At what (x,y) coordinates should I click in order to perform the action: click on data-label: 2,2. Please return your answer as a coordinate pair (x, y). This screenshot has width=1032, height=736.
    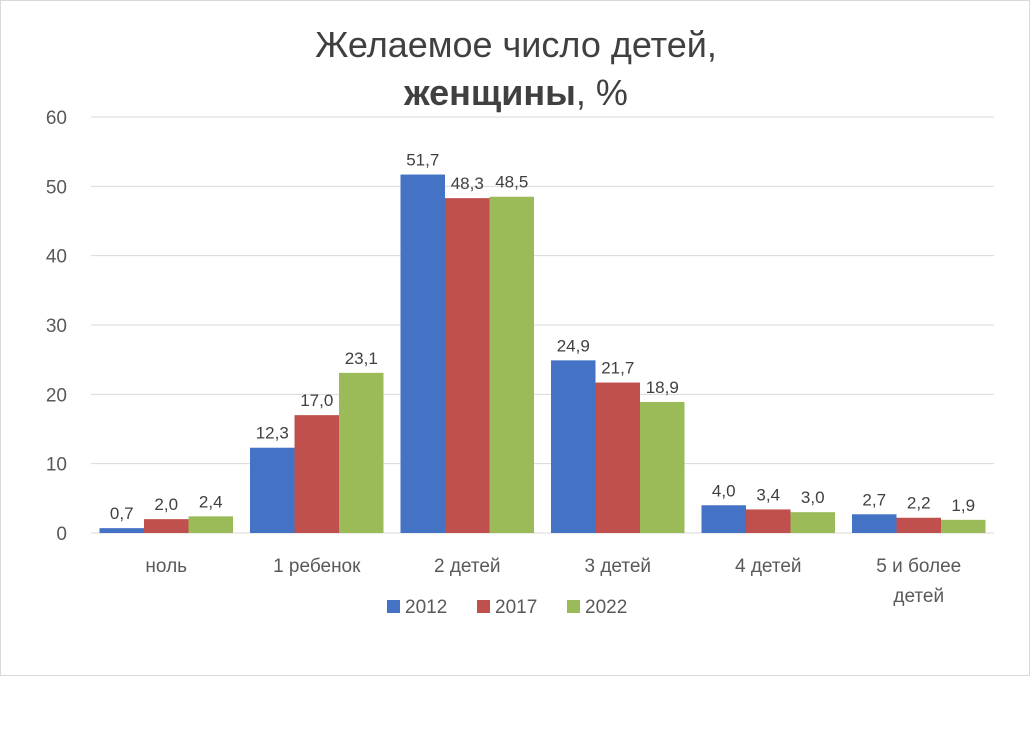
    Looking at the image, I should click on (919, 503).